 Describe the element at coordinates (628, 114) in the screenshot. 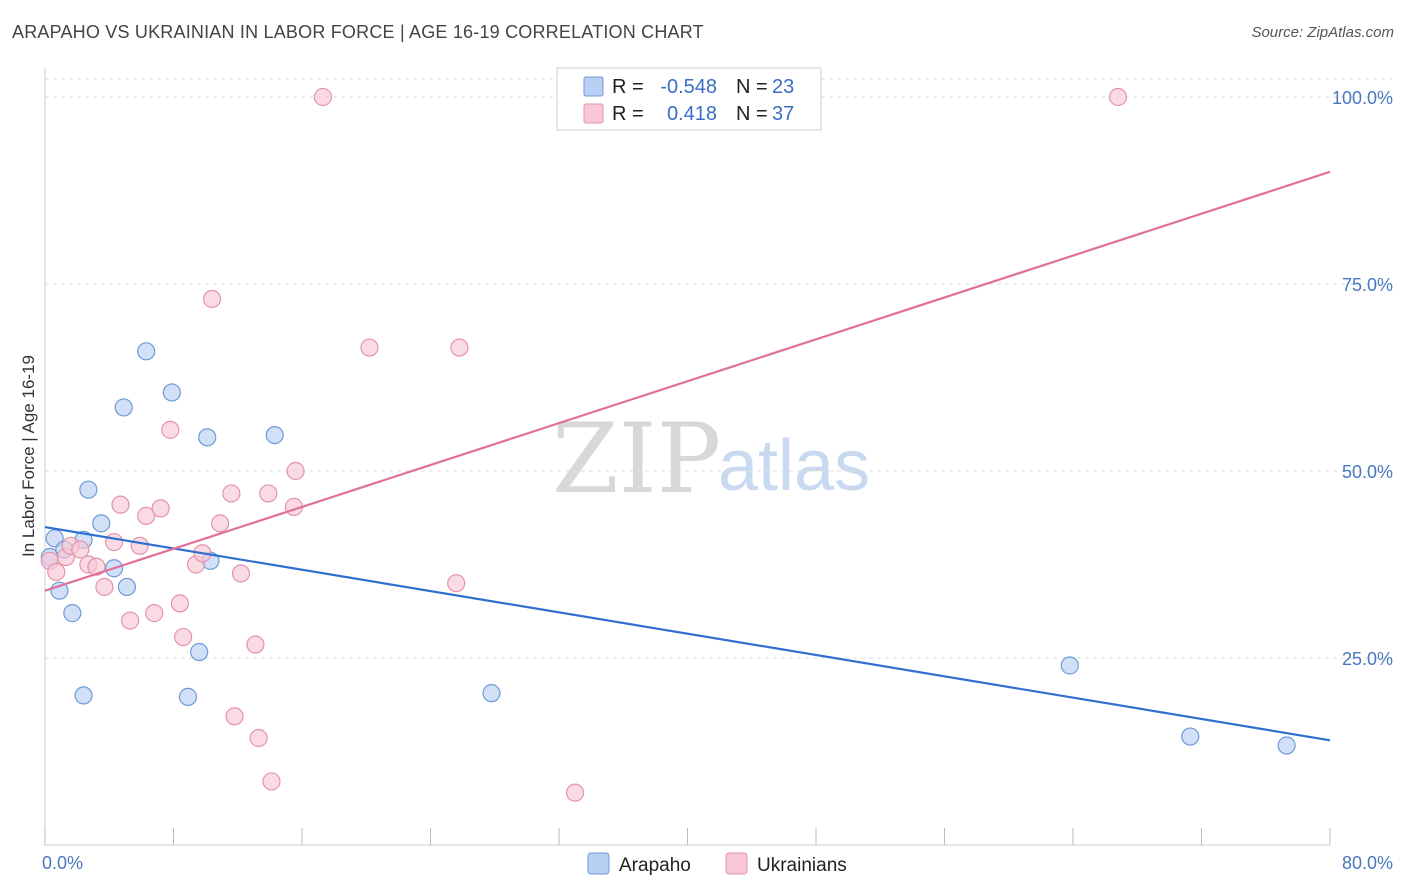

I see `legend-r-label-ukrainians: R =` at that location.